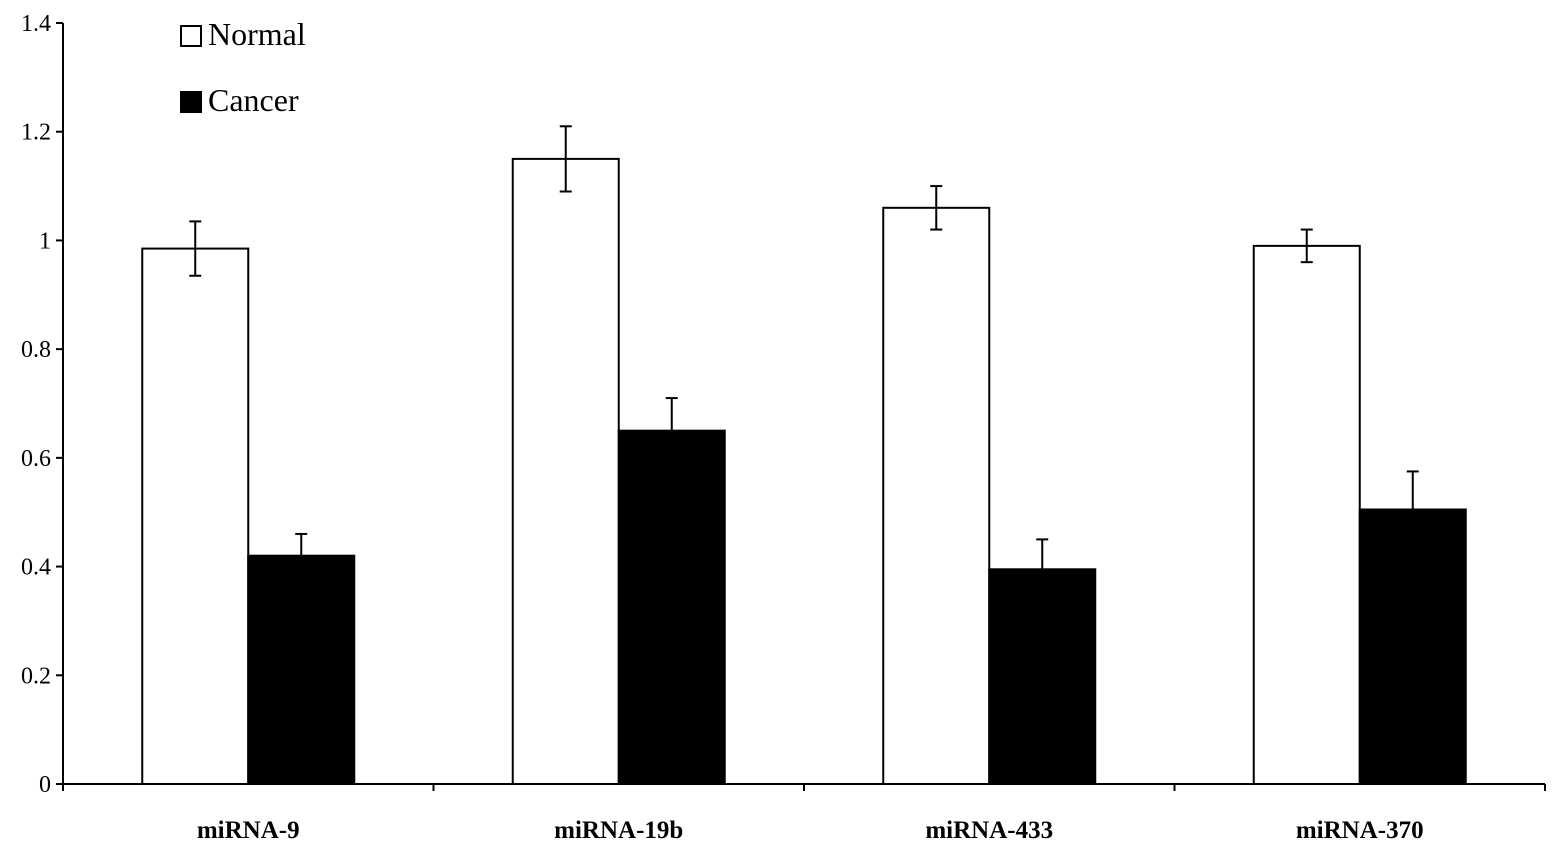  What do you see at coordinates (191, 102) in the screenshot?
I see `legend-swatch-cancer` at bounding box center [191, 102].